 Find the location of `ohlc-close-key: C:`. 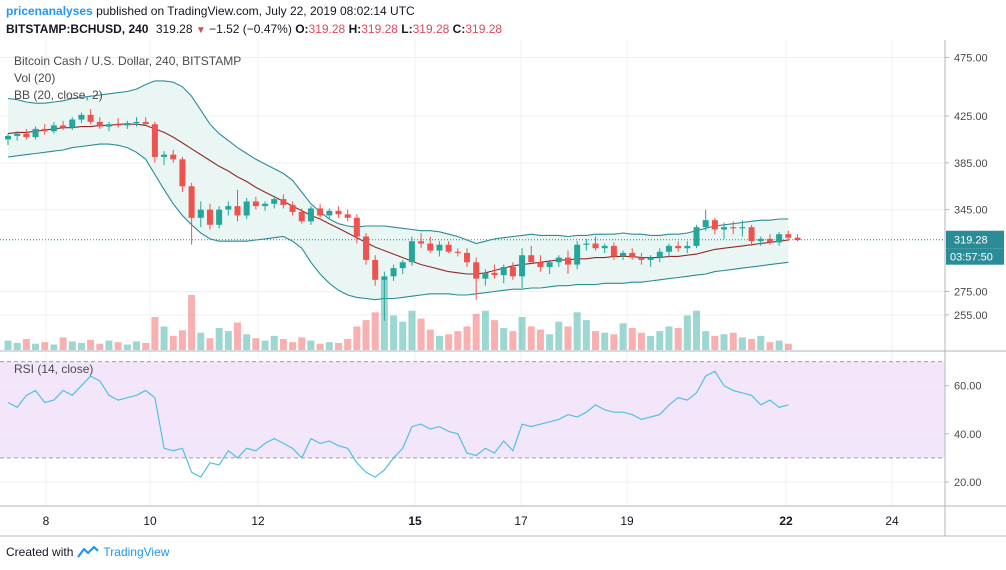

ohlc-close-key: C: is located at coordinates (459, 29).